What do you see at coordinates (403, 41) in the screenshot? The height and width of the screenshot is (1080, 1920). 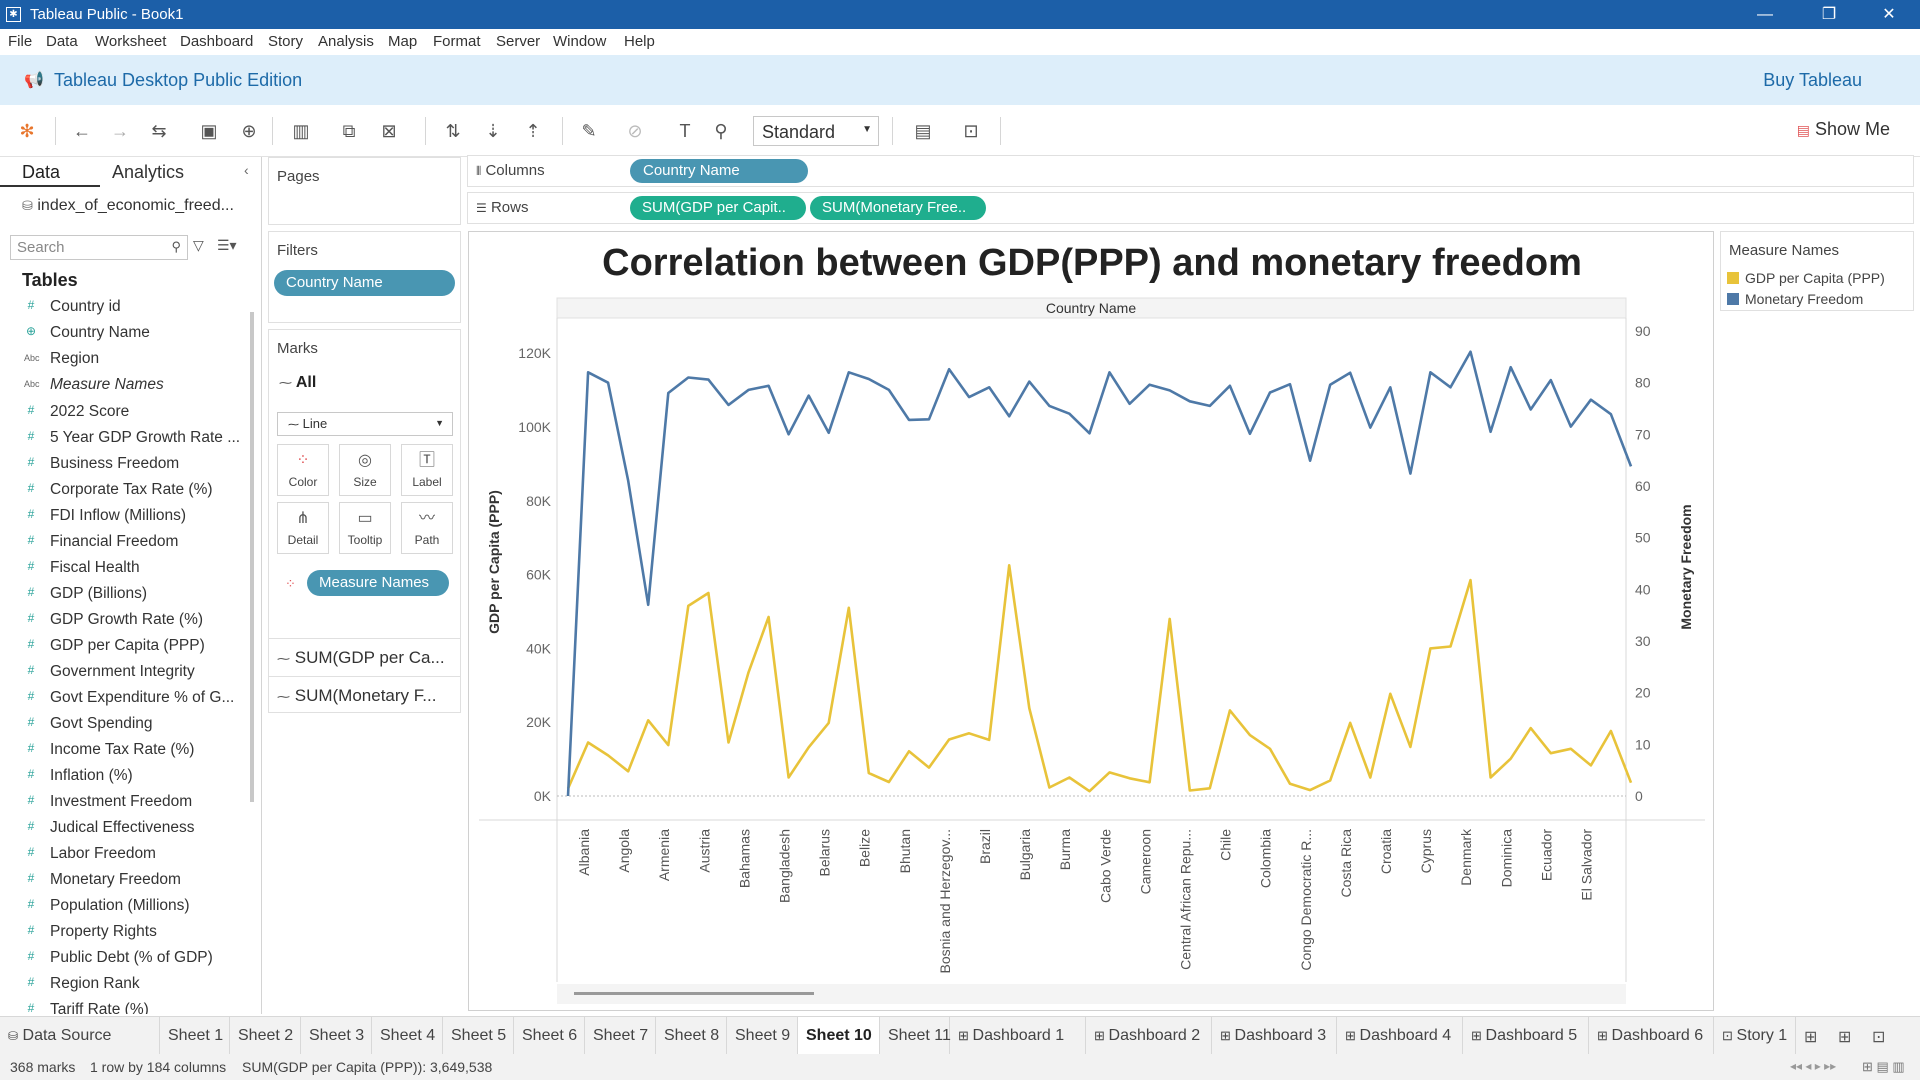 I see `menu-map: Map` at bounding box center [403, 41].